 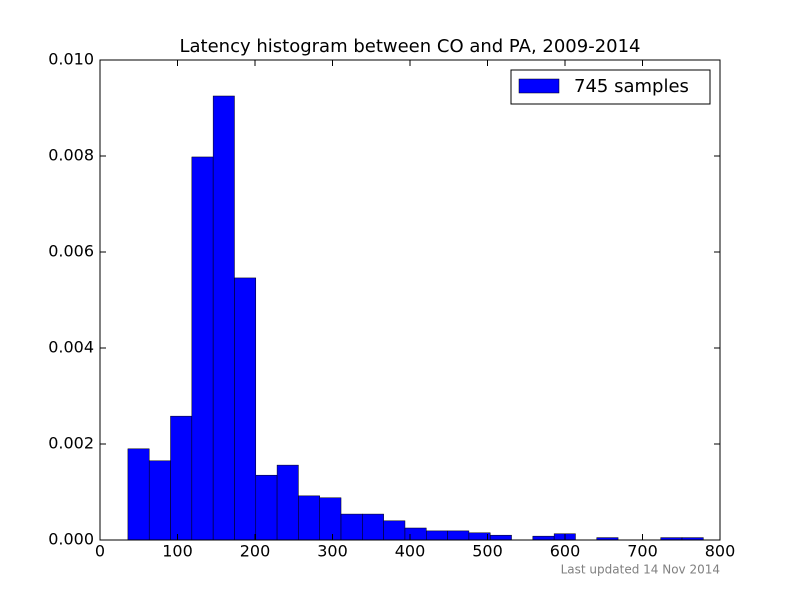 I want to click on x-tick-label: 400, so click(x=410, y=551).